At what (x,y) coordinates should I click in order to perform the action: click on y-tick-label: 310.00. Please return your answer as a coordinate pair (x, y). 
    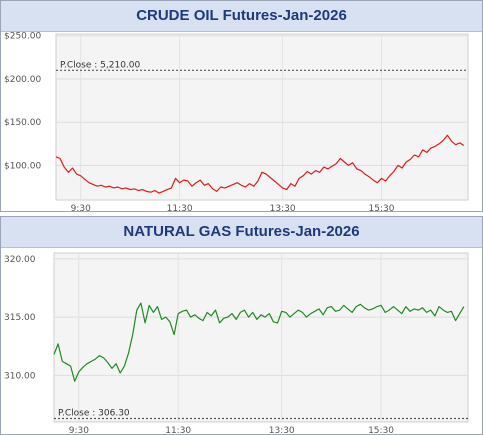
    Looking at the image, I should click on (20, 376).